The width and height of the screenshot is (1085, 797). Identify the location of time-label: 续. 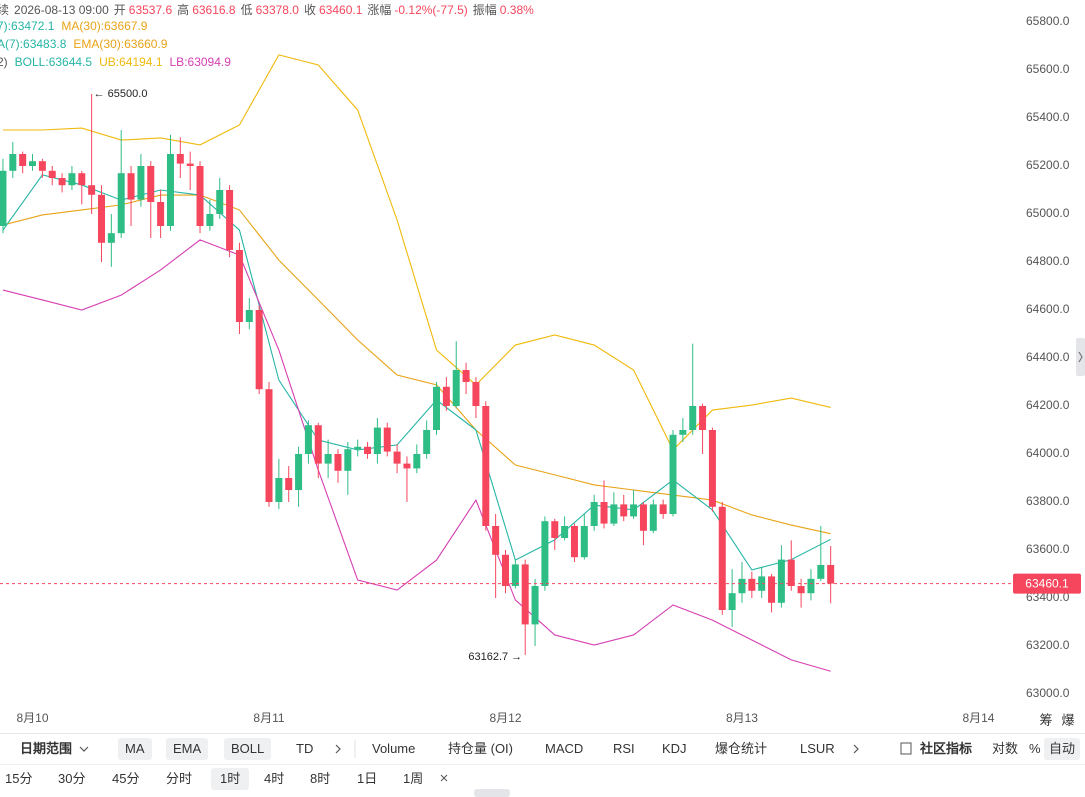
(5, 10).